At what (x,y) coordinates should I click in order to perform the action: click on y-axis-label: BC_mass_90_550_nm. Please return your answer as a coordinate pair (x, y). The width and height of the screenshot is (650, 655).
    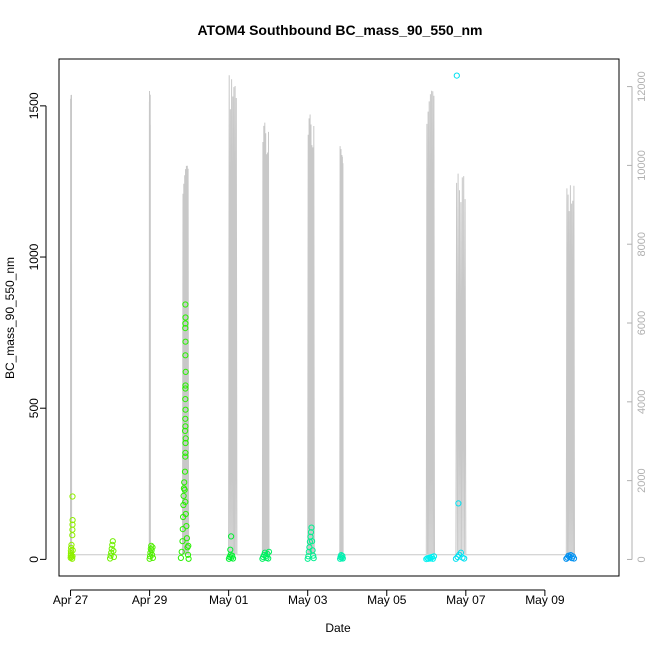
    Looking at the image, I should click on (10, 318).